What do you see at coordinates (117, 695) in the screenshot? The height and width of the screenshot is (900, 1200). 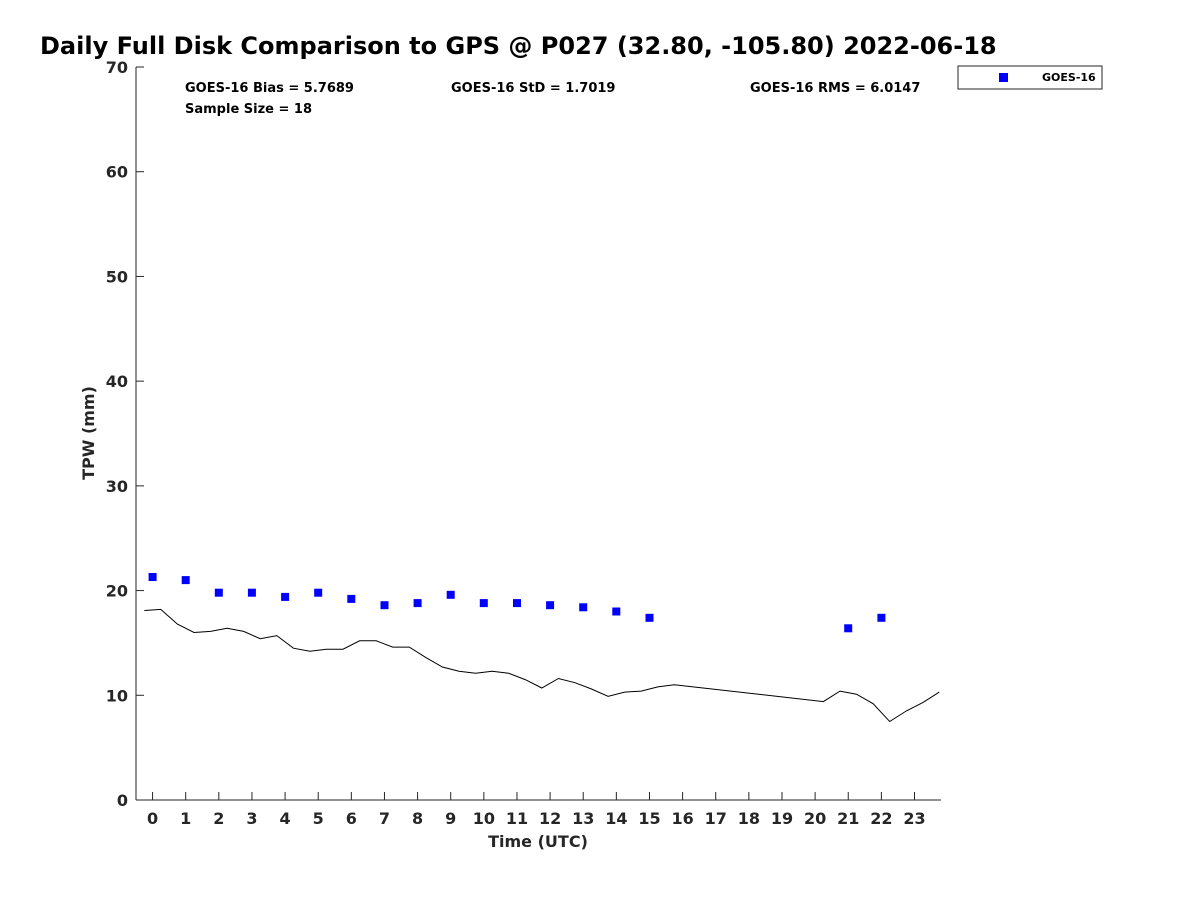 I see `y-tick-label: 10` at bounding box center [117, 695].